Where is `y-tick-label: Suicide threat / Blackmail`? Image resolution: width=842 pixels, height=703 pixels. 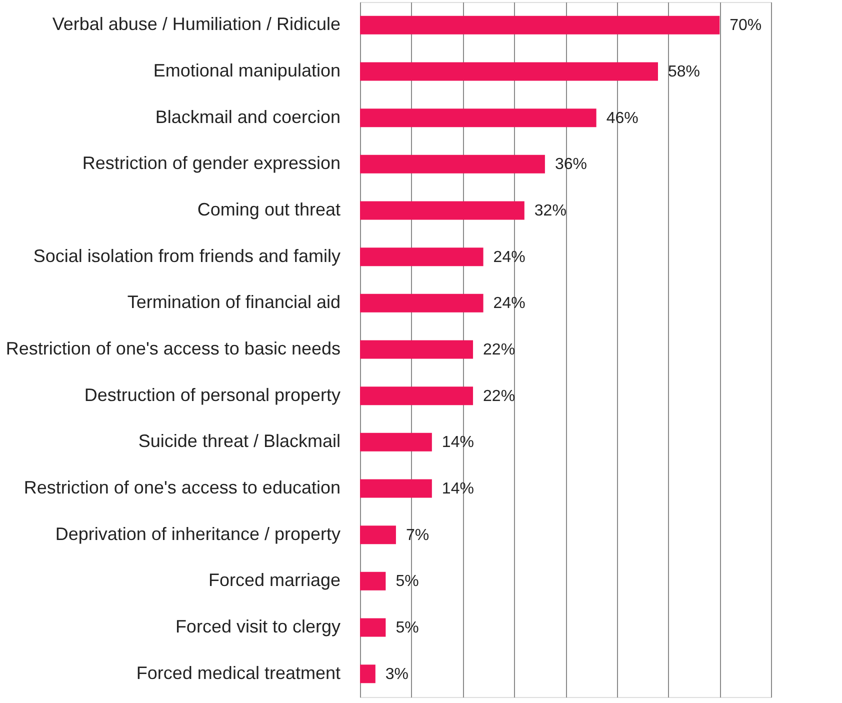
y-tick-label: Suicide threat / Blackmail is located at coordinates (239, 441).